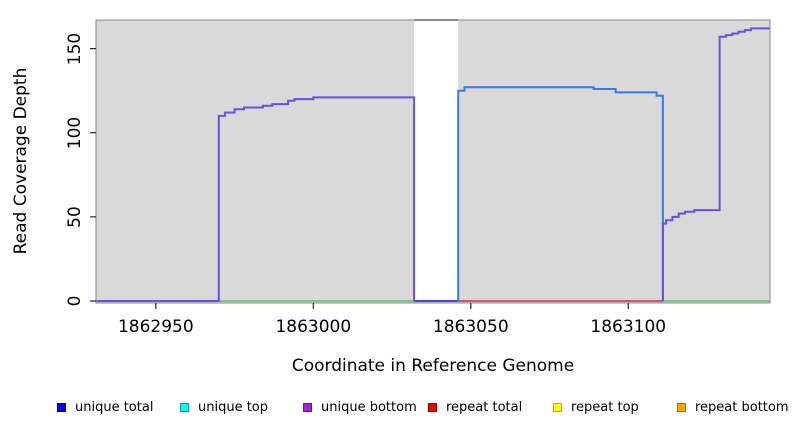 This screenshot has height=432, width=792. Describe the element at coordinates (75, 48) in the screenshot. I see `y-tick-label: 150` at that location.